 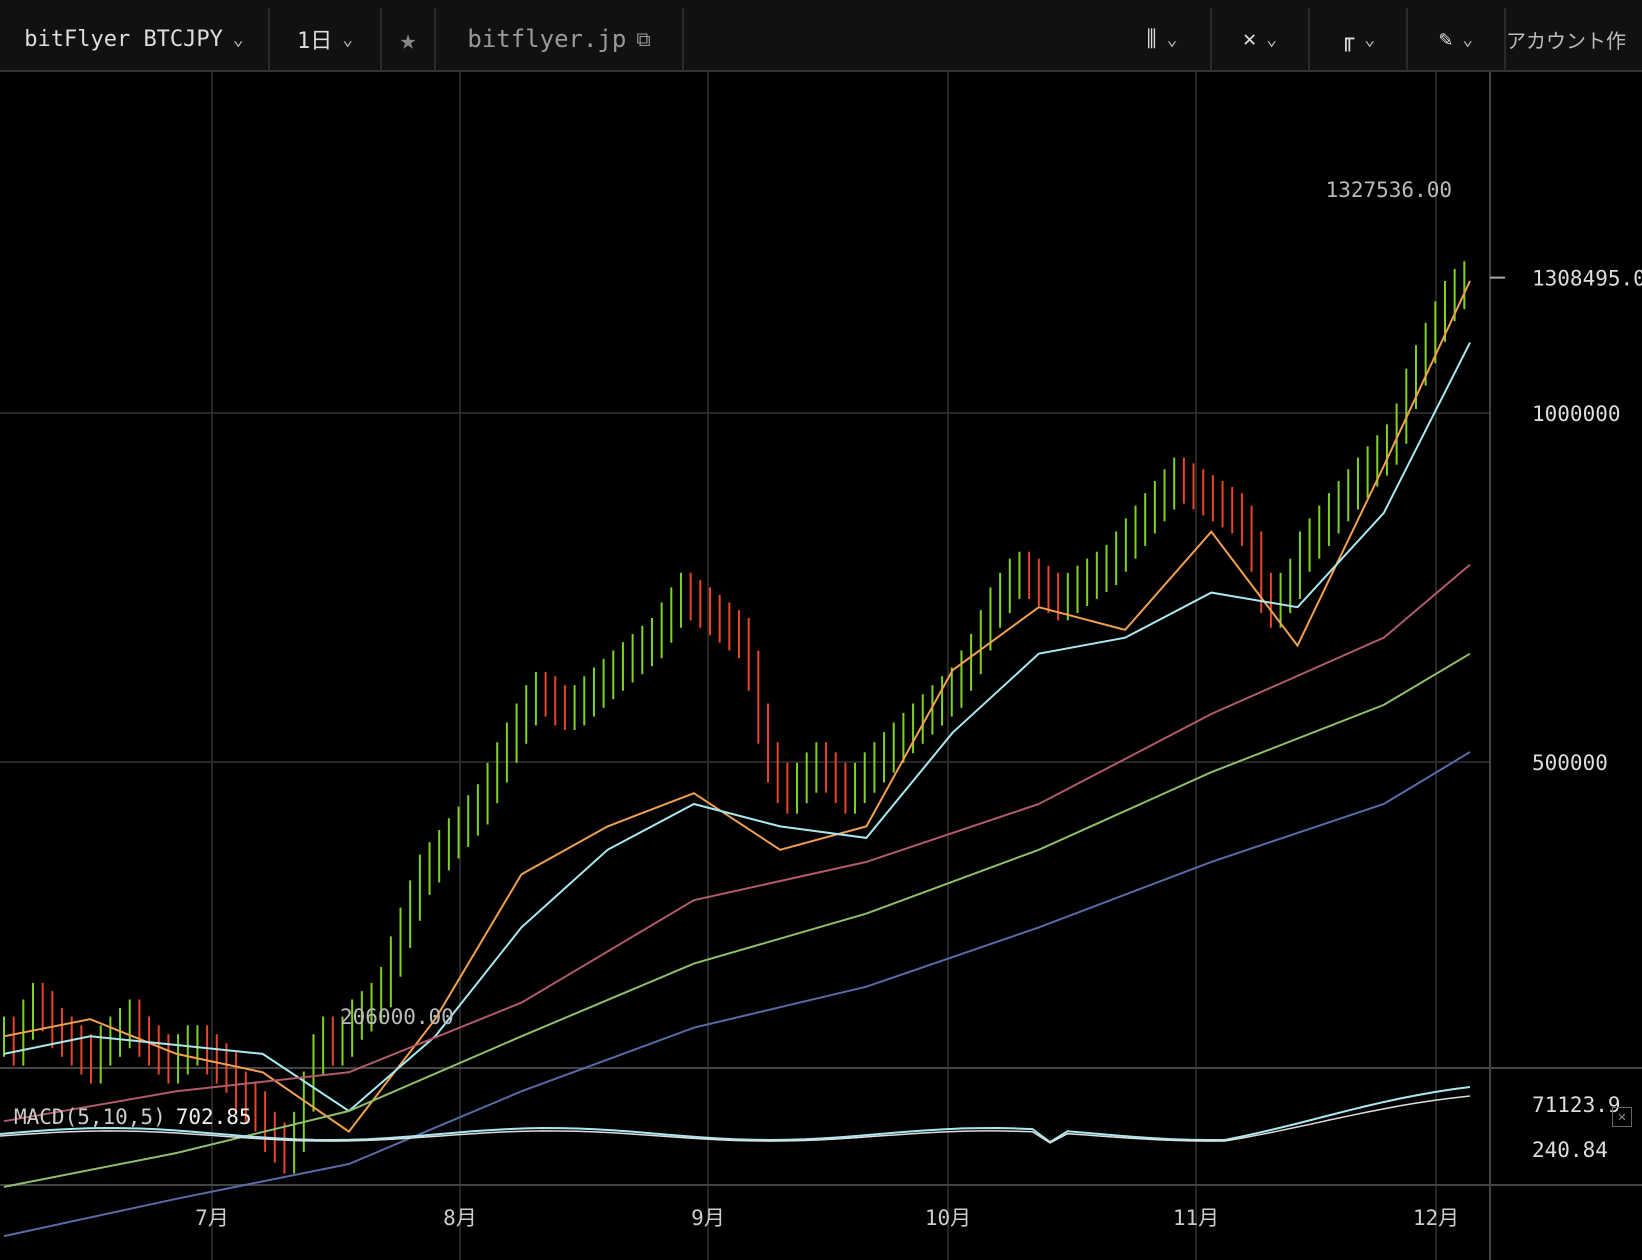 What do you see at coordinates (1249, 39) in the screenshot?
I see `indicator-icon: ✕` at bounding box center [1249, 39].